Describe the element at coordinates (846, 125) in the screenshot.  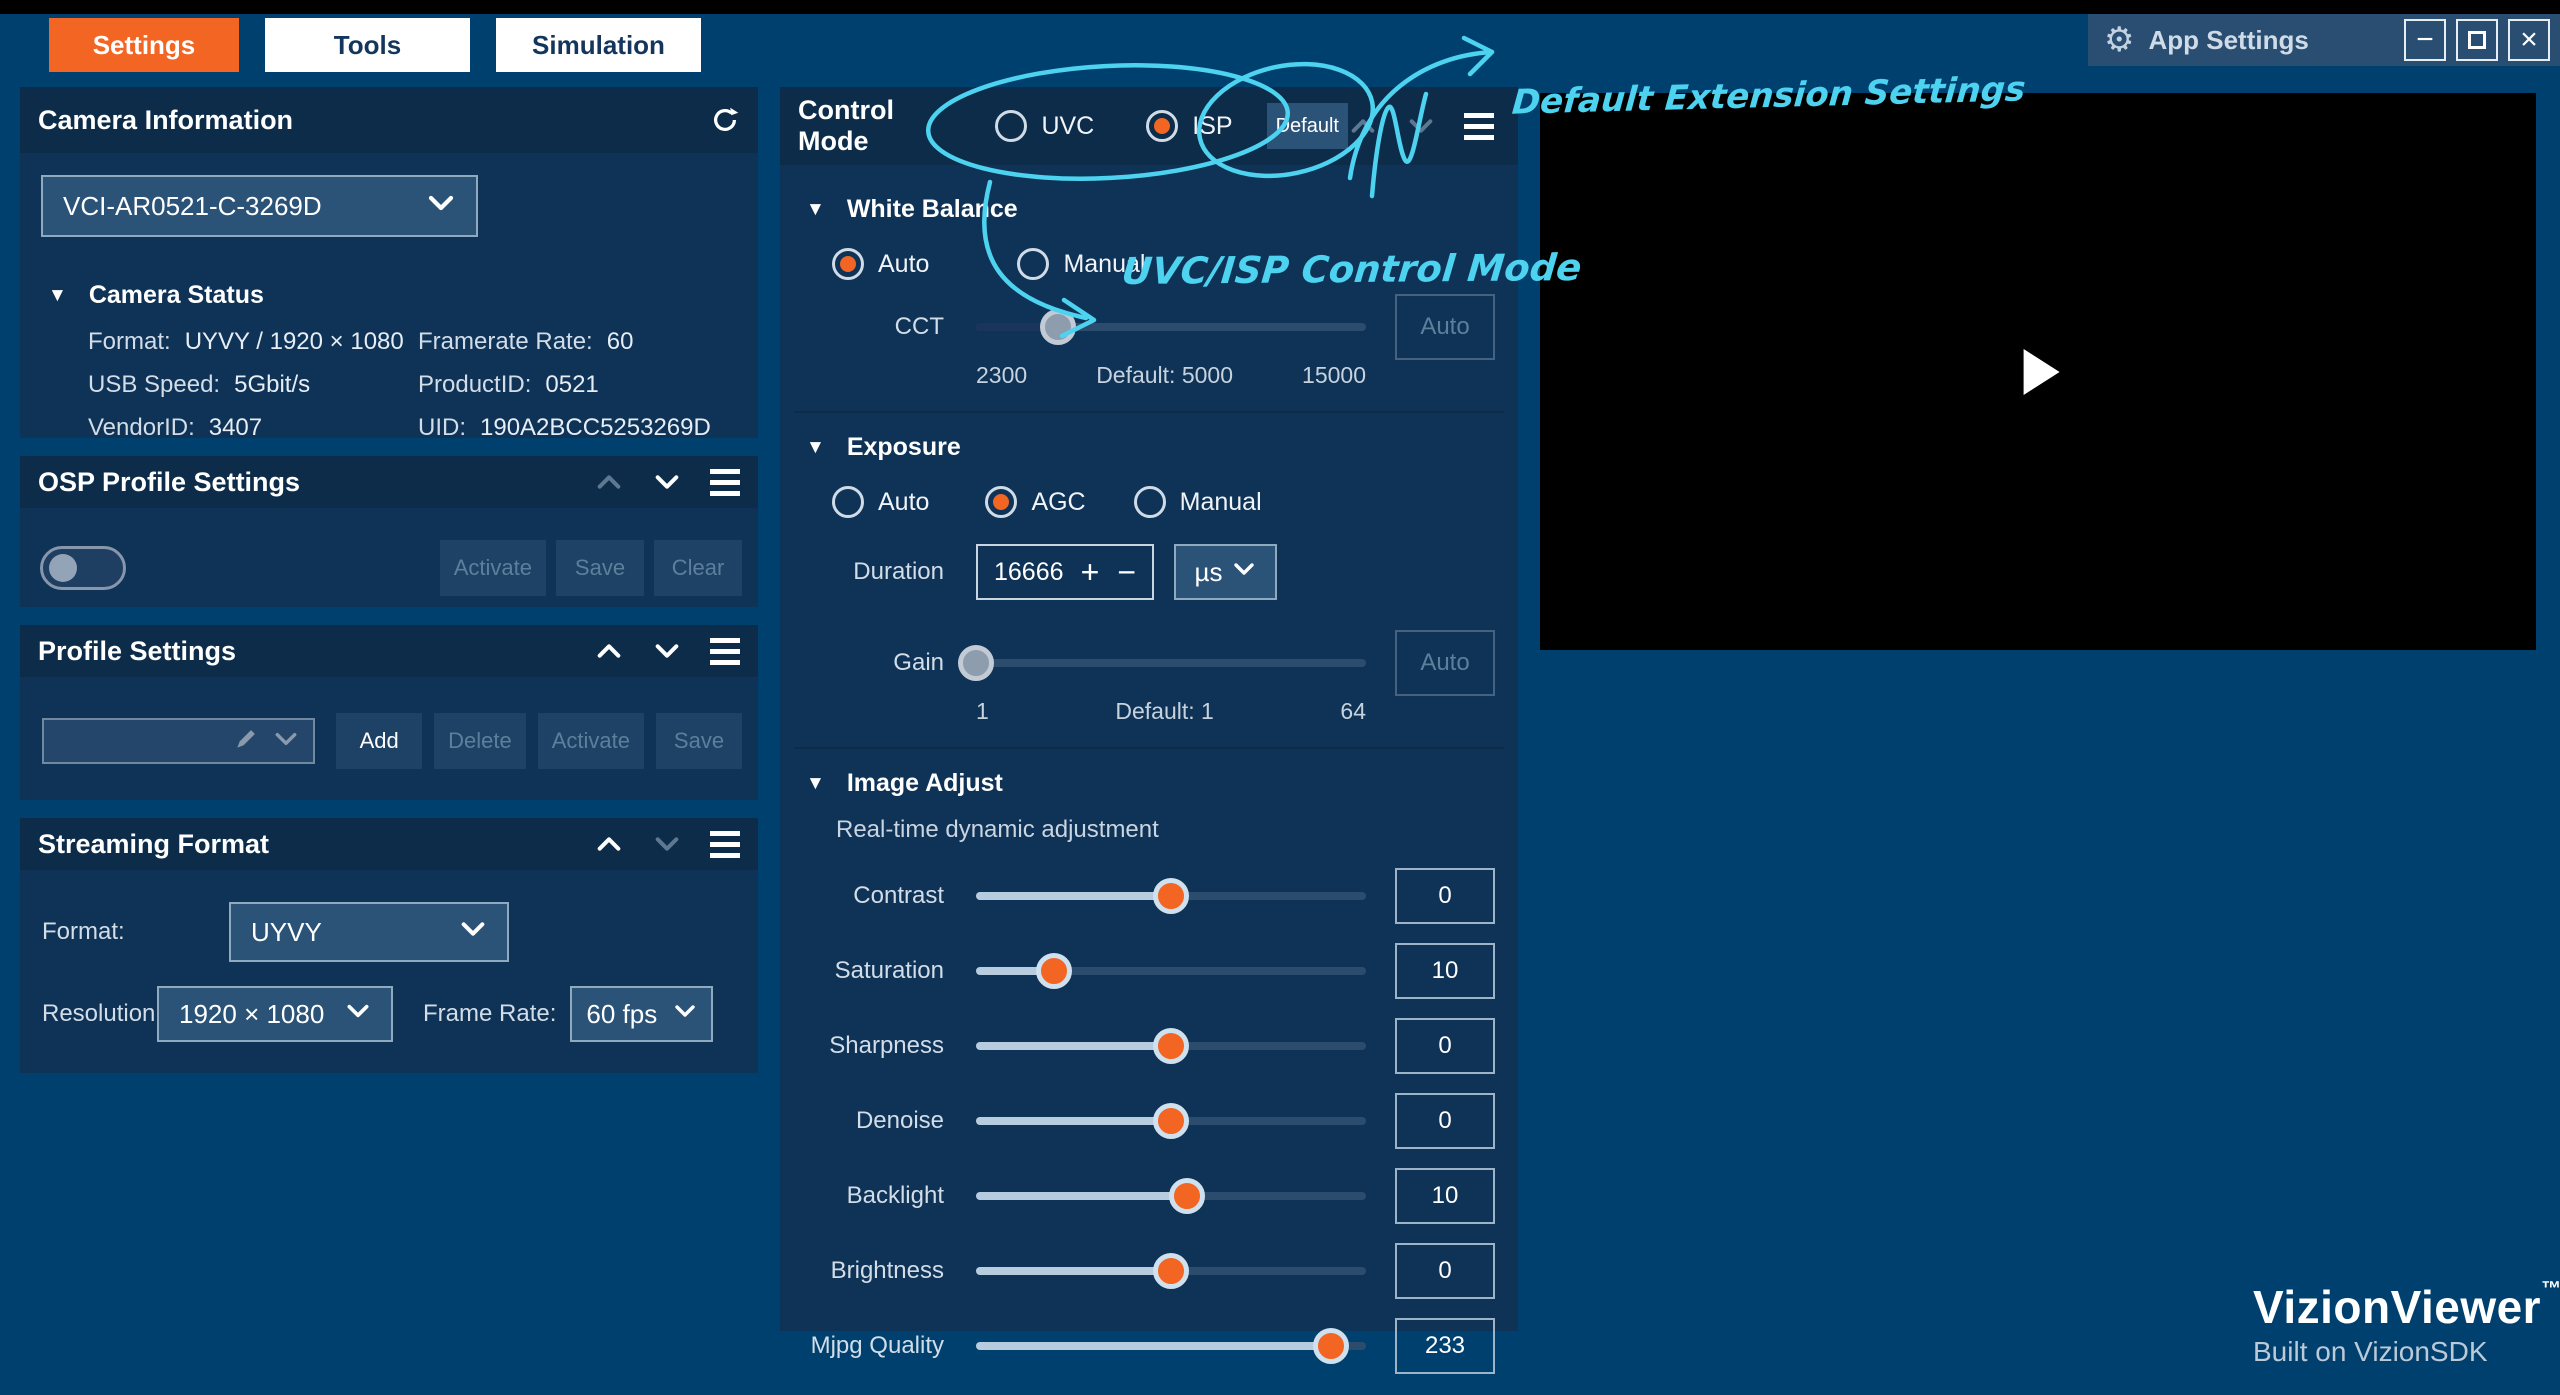
I see `control-mode-title: Control Mode` at that location.